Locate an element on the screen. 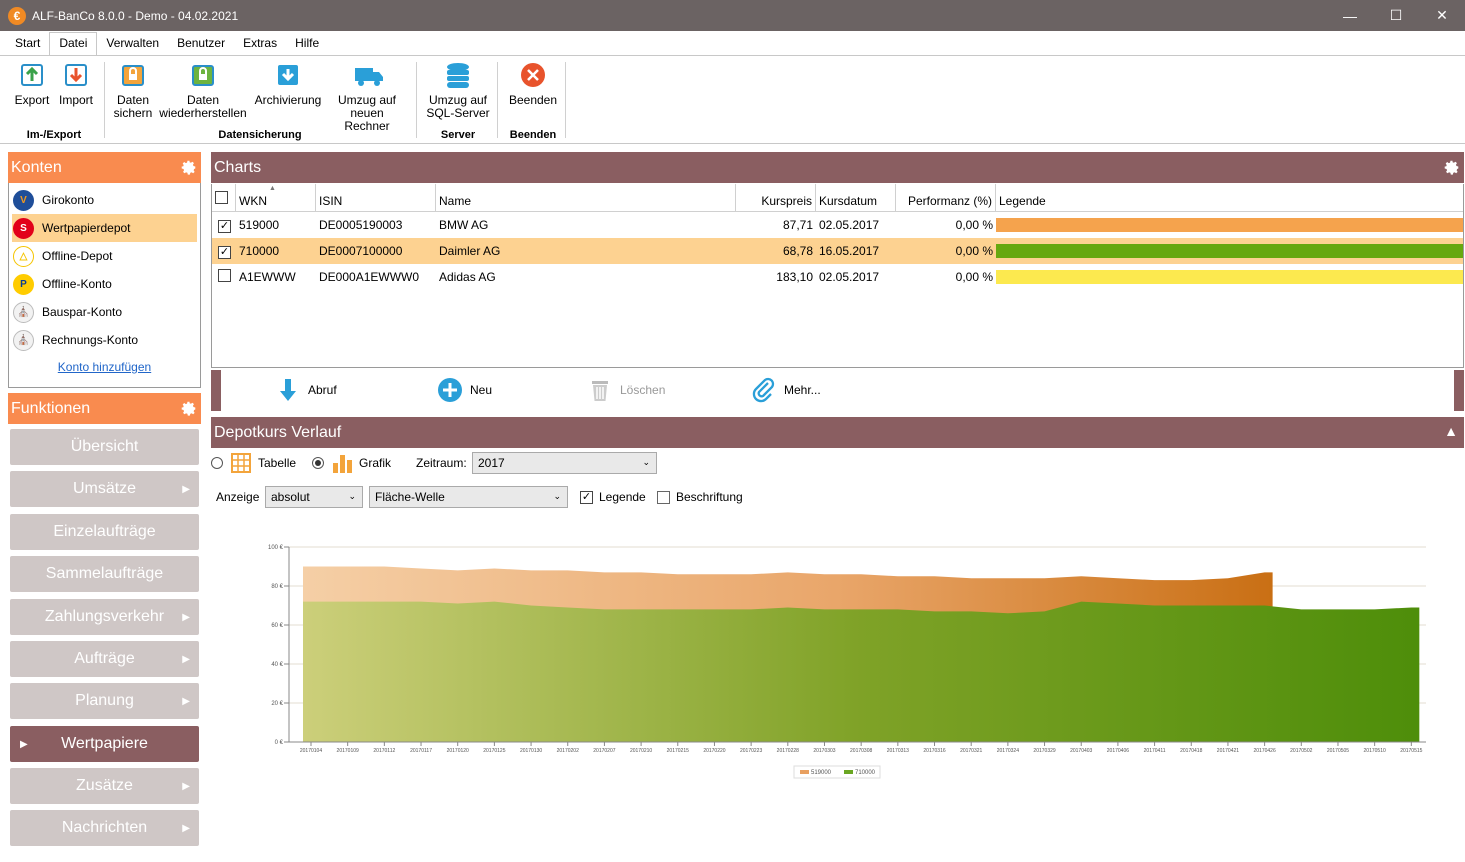 Image resolution: width=1465 pixels, height=862 pixels. konto-bauspar: ⛪ Bauspar-Konto is located at coordinates (104, 312).